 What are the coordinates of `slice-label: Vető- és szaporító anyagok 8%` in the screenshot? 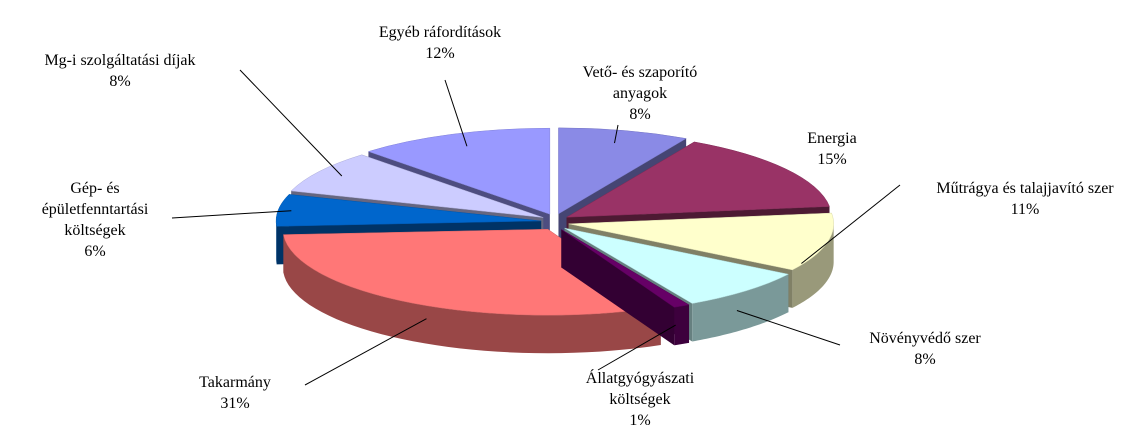 It's located at (640, 93).